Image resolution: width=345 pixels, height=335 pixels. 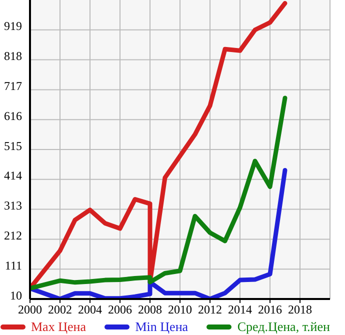 I want to click on legend-label: Max Цена, so click(x=58, y=327).